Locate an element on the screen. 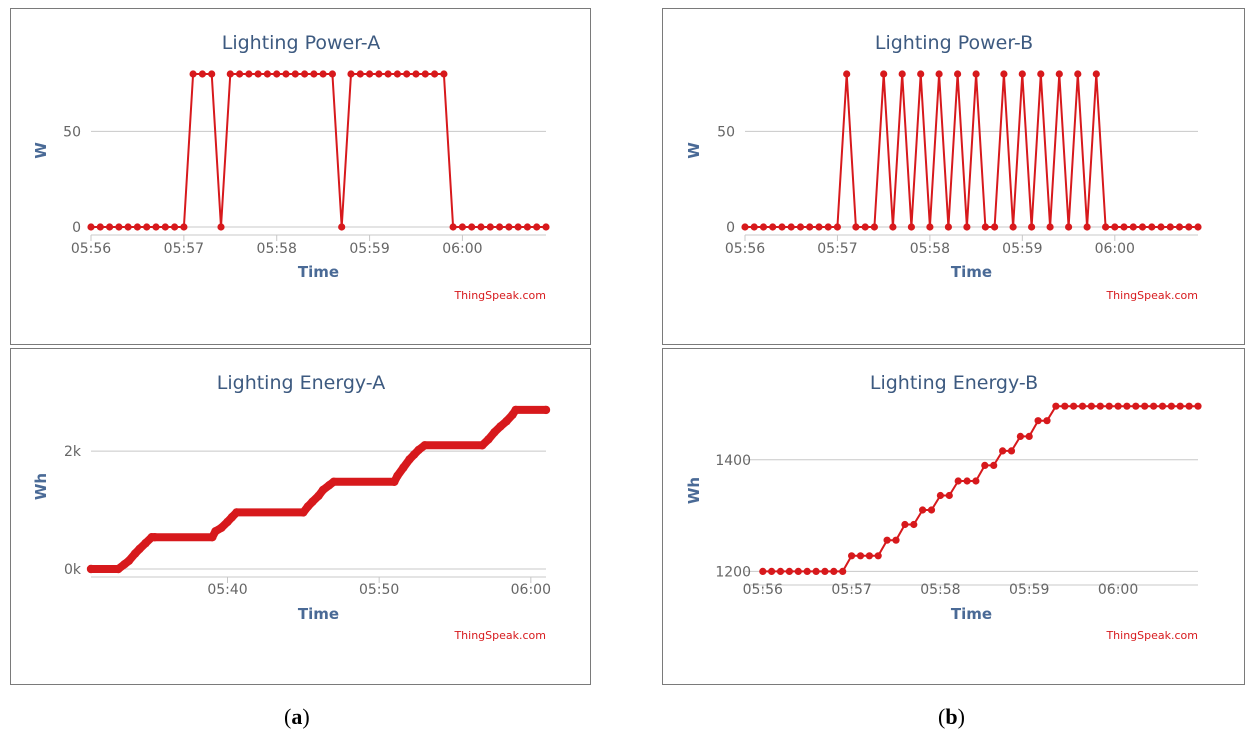  caption-a: (a) is located at coordinates (297, 717).